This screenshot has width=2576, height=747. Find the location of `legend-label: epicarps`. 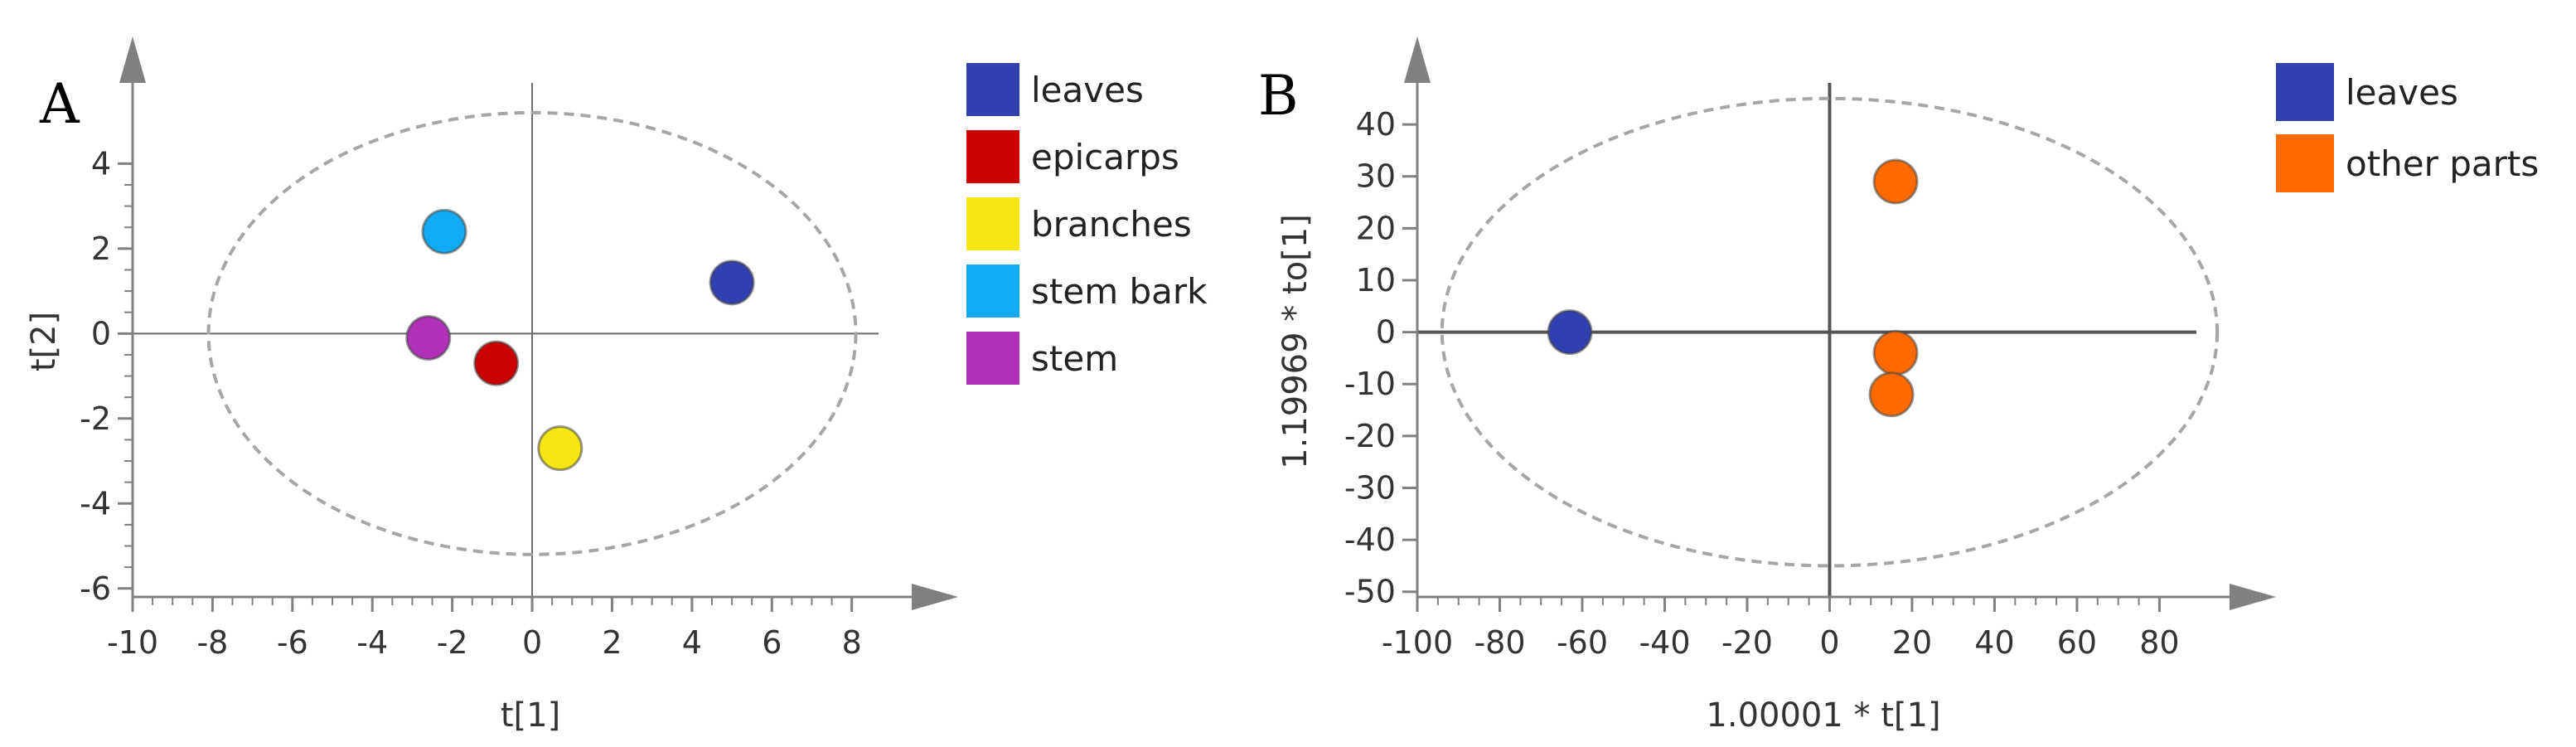

legend-label: epicarps is located at coordinates (1105, 157).